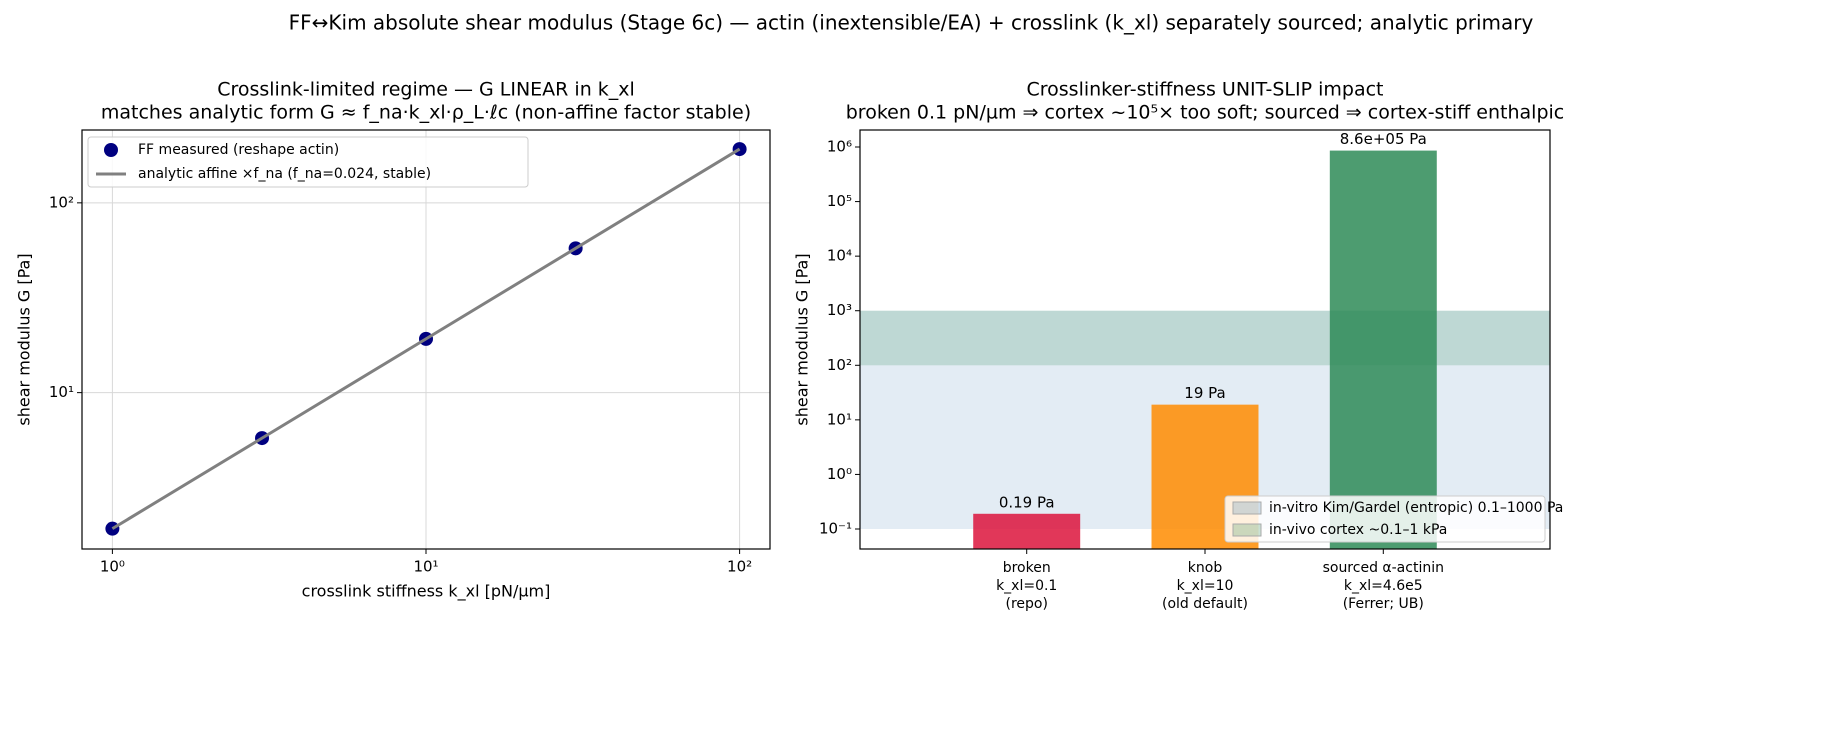  I want to click on value-label: 0.19 Pa, so click(1027, 502).